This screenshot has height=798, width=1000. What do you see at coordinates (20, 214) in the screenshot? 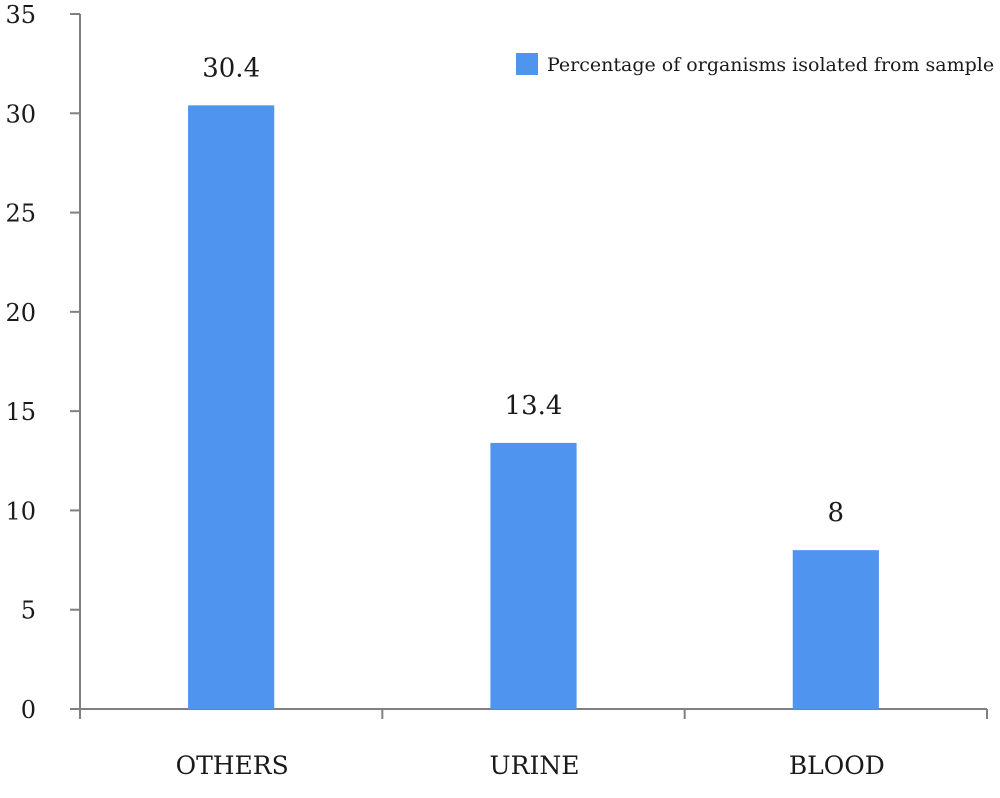
I see `y-tick-label-25: 25` at bounding box center [20, 214].